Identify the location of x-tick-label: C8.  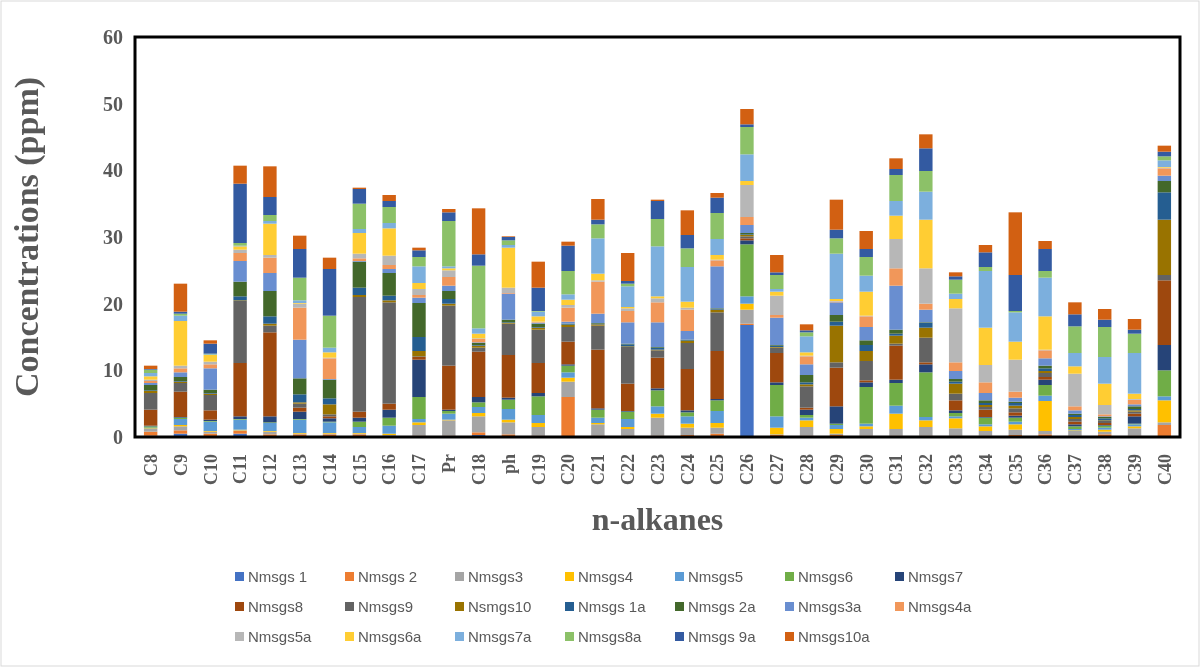
(150, 465).